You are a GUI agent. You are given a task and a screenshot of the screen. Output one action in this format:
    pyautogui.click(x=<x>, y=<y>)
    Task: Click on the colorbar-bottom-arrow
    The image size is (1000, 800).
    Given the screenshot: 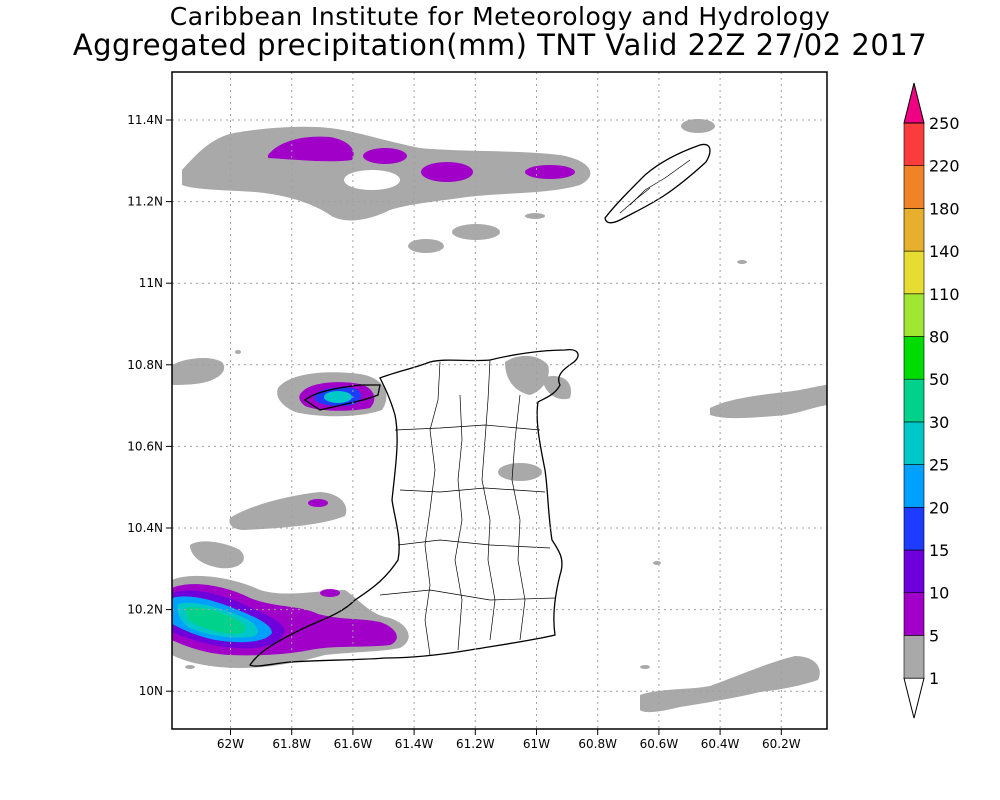 What is the action you would take?
    pyautogui.click(x=914, y=698)
    